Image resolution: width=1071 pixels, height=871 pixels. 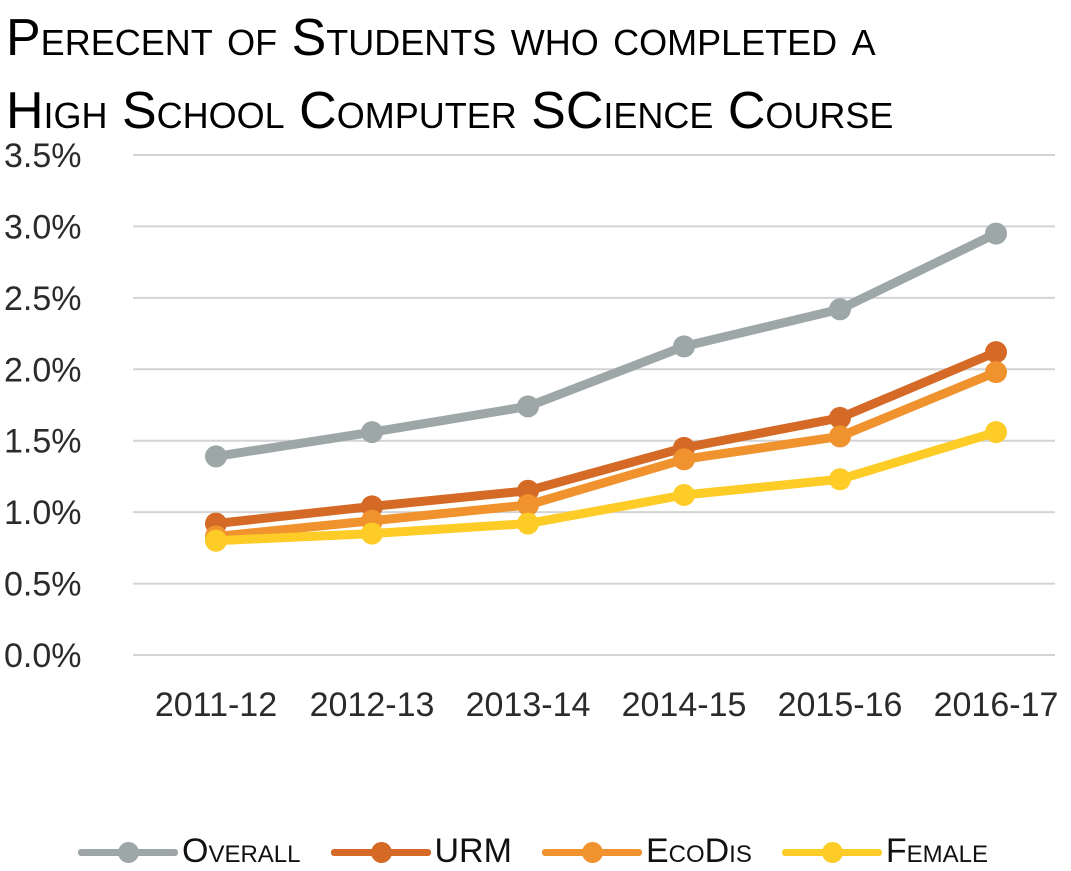 What do you see at coordinates (43, 406) in the screenshot?
I see `y-axis-ticks: 0.0% 0.5% 1.0% 1.5% 2.0% 2.5% 3.0% 3.5%` at bounding box center [43, 406].